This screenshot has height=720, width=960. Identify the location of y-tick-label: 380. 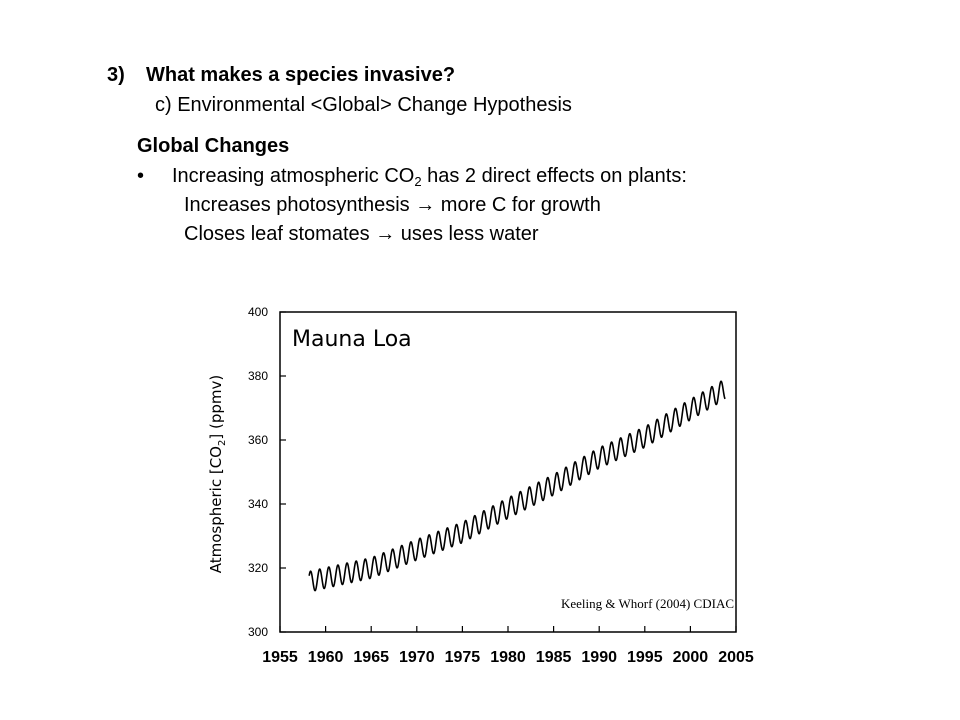
(258, 376).